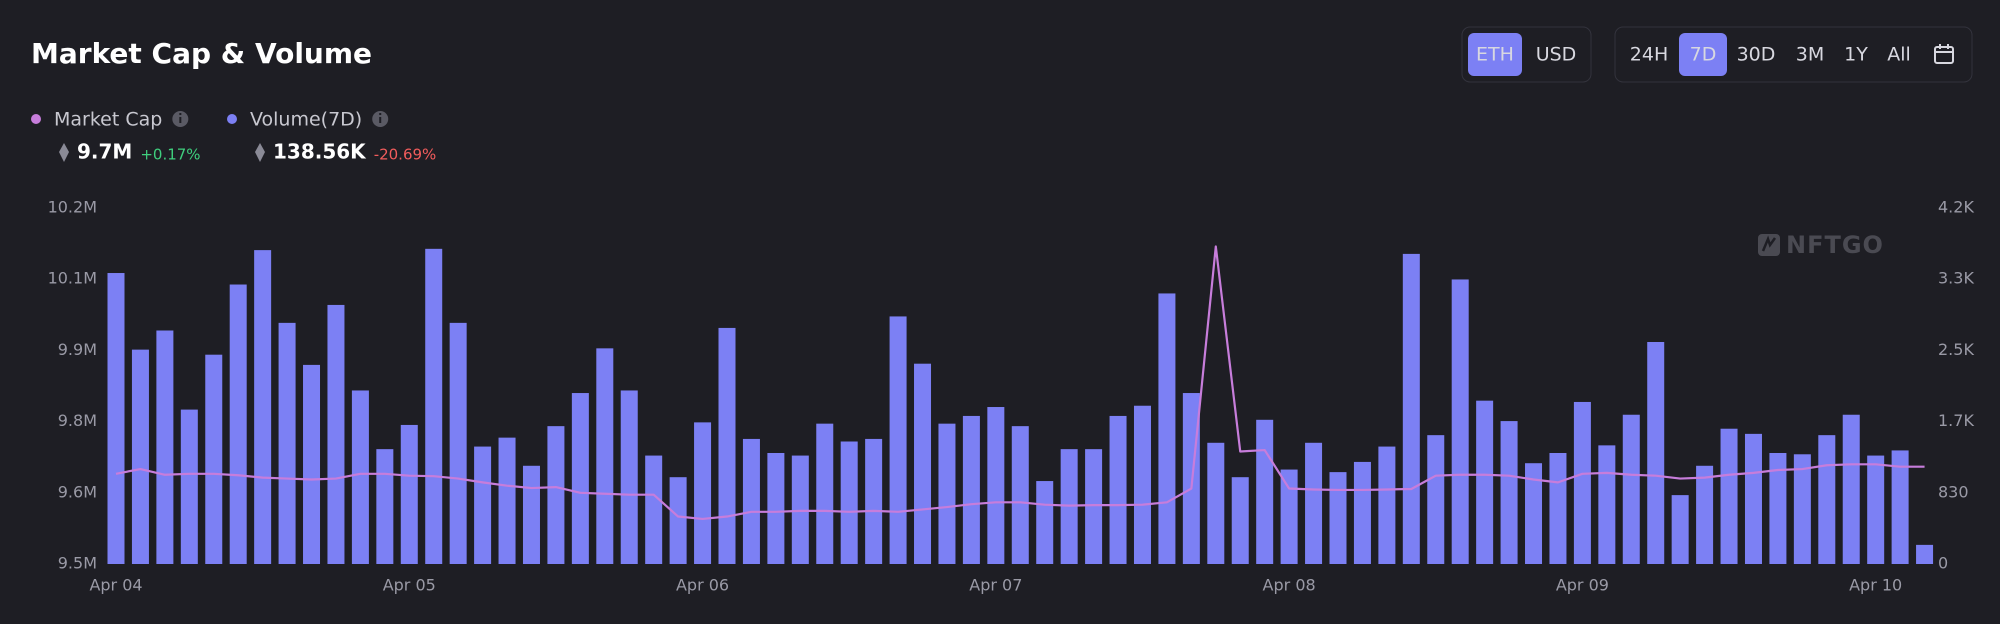  What do you see at coordinates (72, 278) in the screenshot?
I see `y-tick-label: 10.1M` at bounding box center [72, 278].